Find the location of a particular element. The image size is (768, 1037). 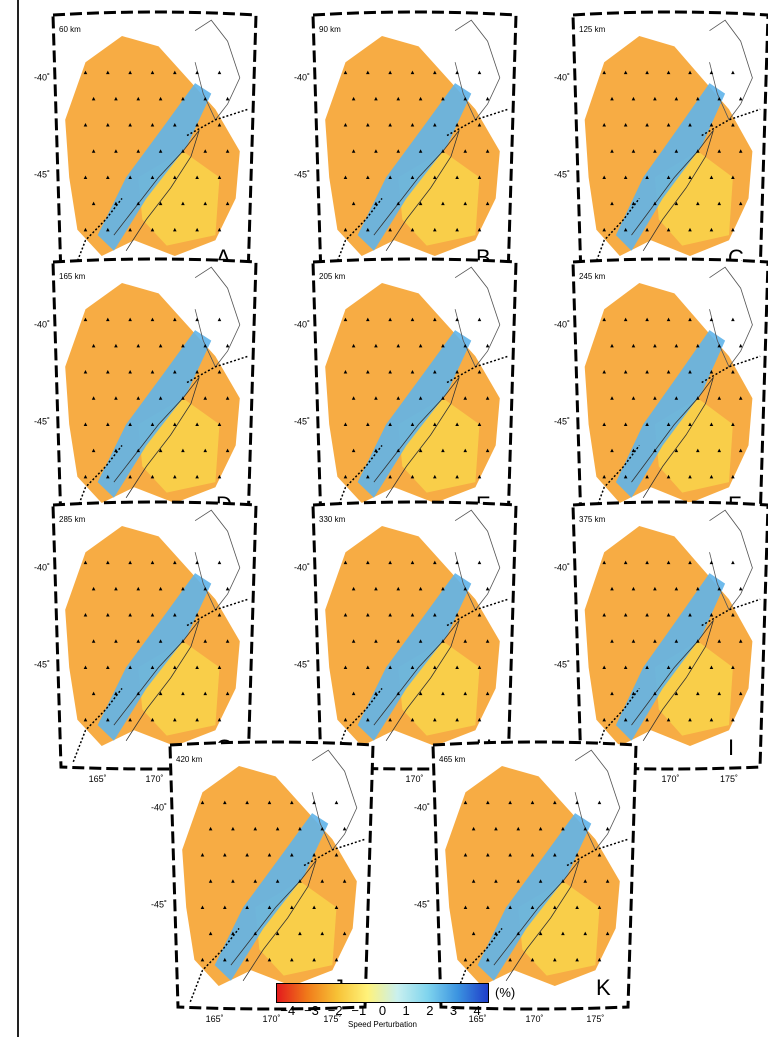

colorbar-tick: 1 is located at coordinates (406, 1010).